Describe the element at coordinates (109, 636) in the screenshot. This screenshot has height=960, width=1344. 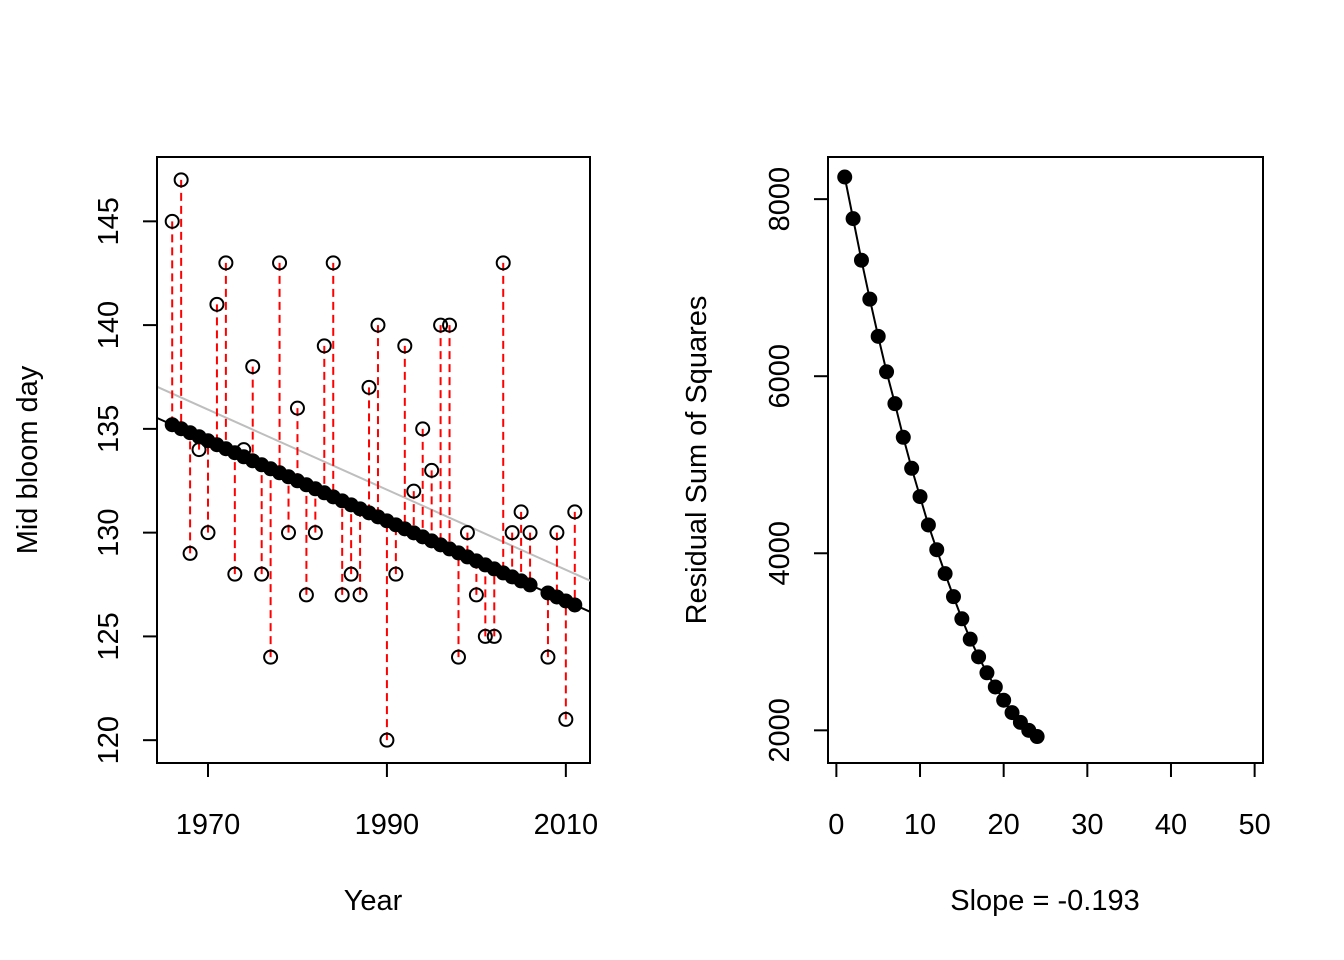
I see `left-y-tick-label: 125` at that location.